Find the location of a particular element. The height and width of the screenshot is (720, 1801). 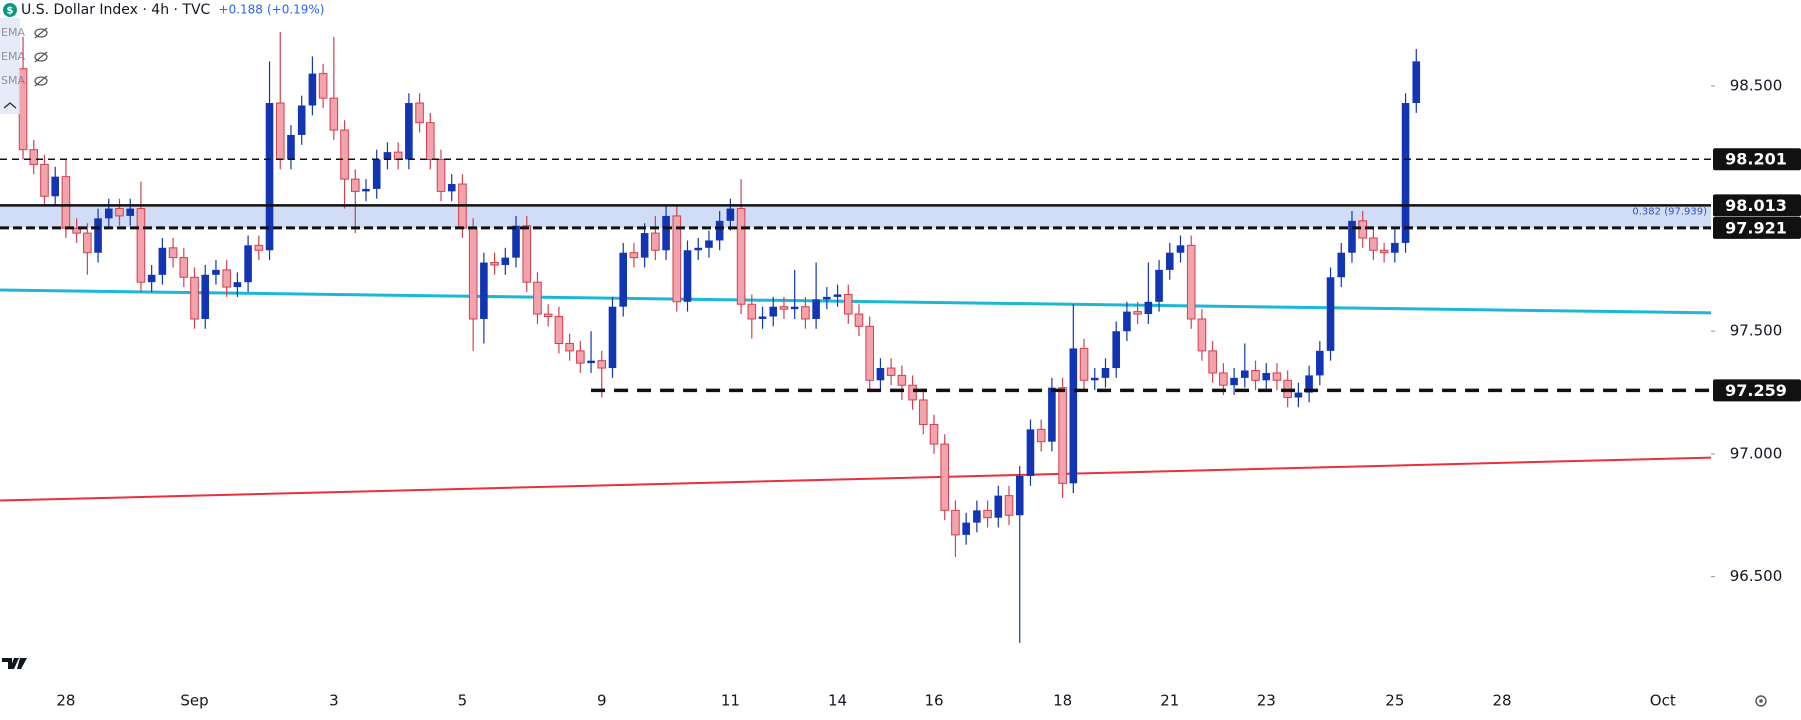

indicator-legend: EMA EMA SMA is located at coordinates (24, 56).